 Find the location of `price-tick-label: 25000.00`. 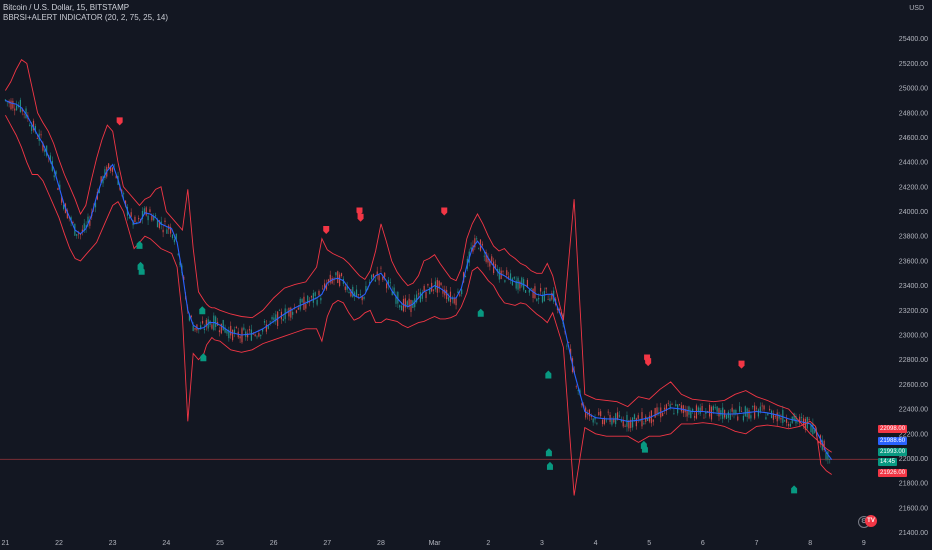

price-tick-label: 25000.00 is located at coordinates (913, 89).